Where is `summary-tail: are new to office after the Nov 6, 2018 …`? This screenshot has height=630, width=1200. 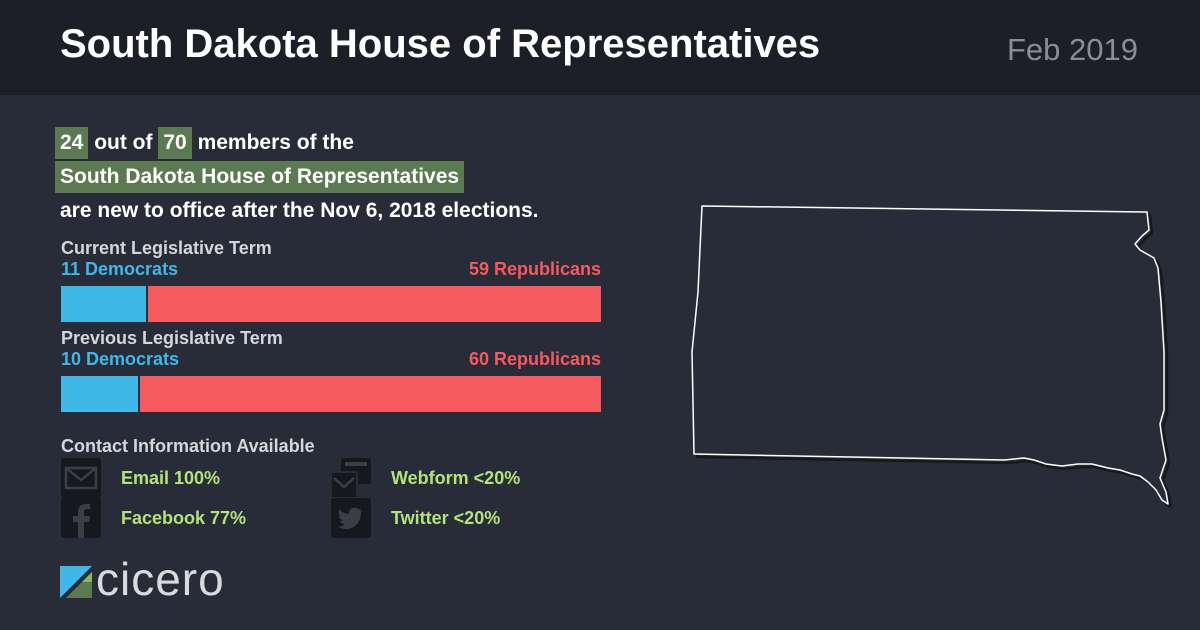
summary-tail: are new to office after the Nov 6, 2018 … is located at coordinates (299, 210).